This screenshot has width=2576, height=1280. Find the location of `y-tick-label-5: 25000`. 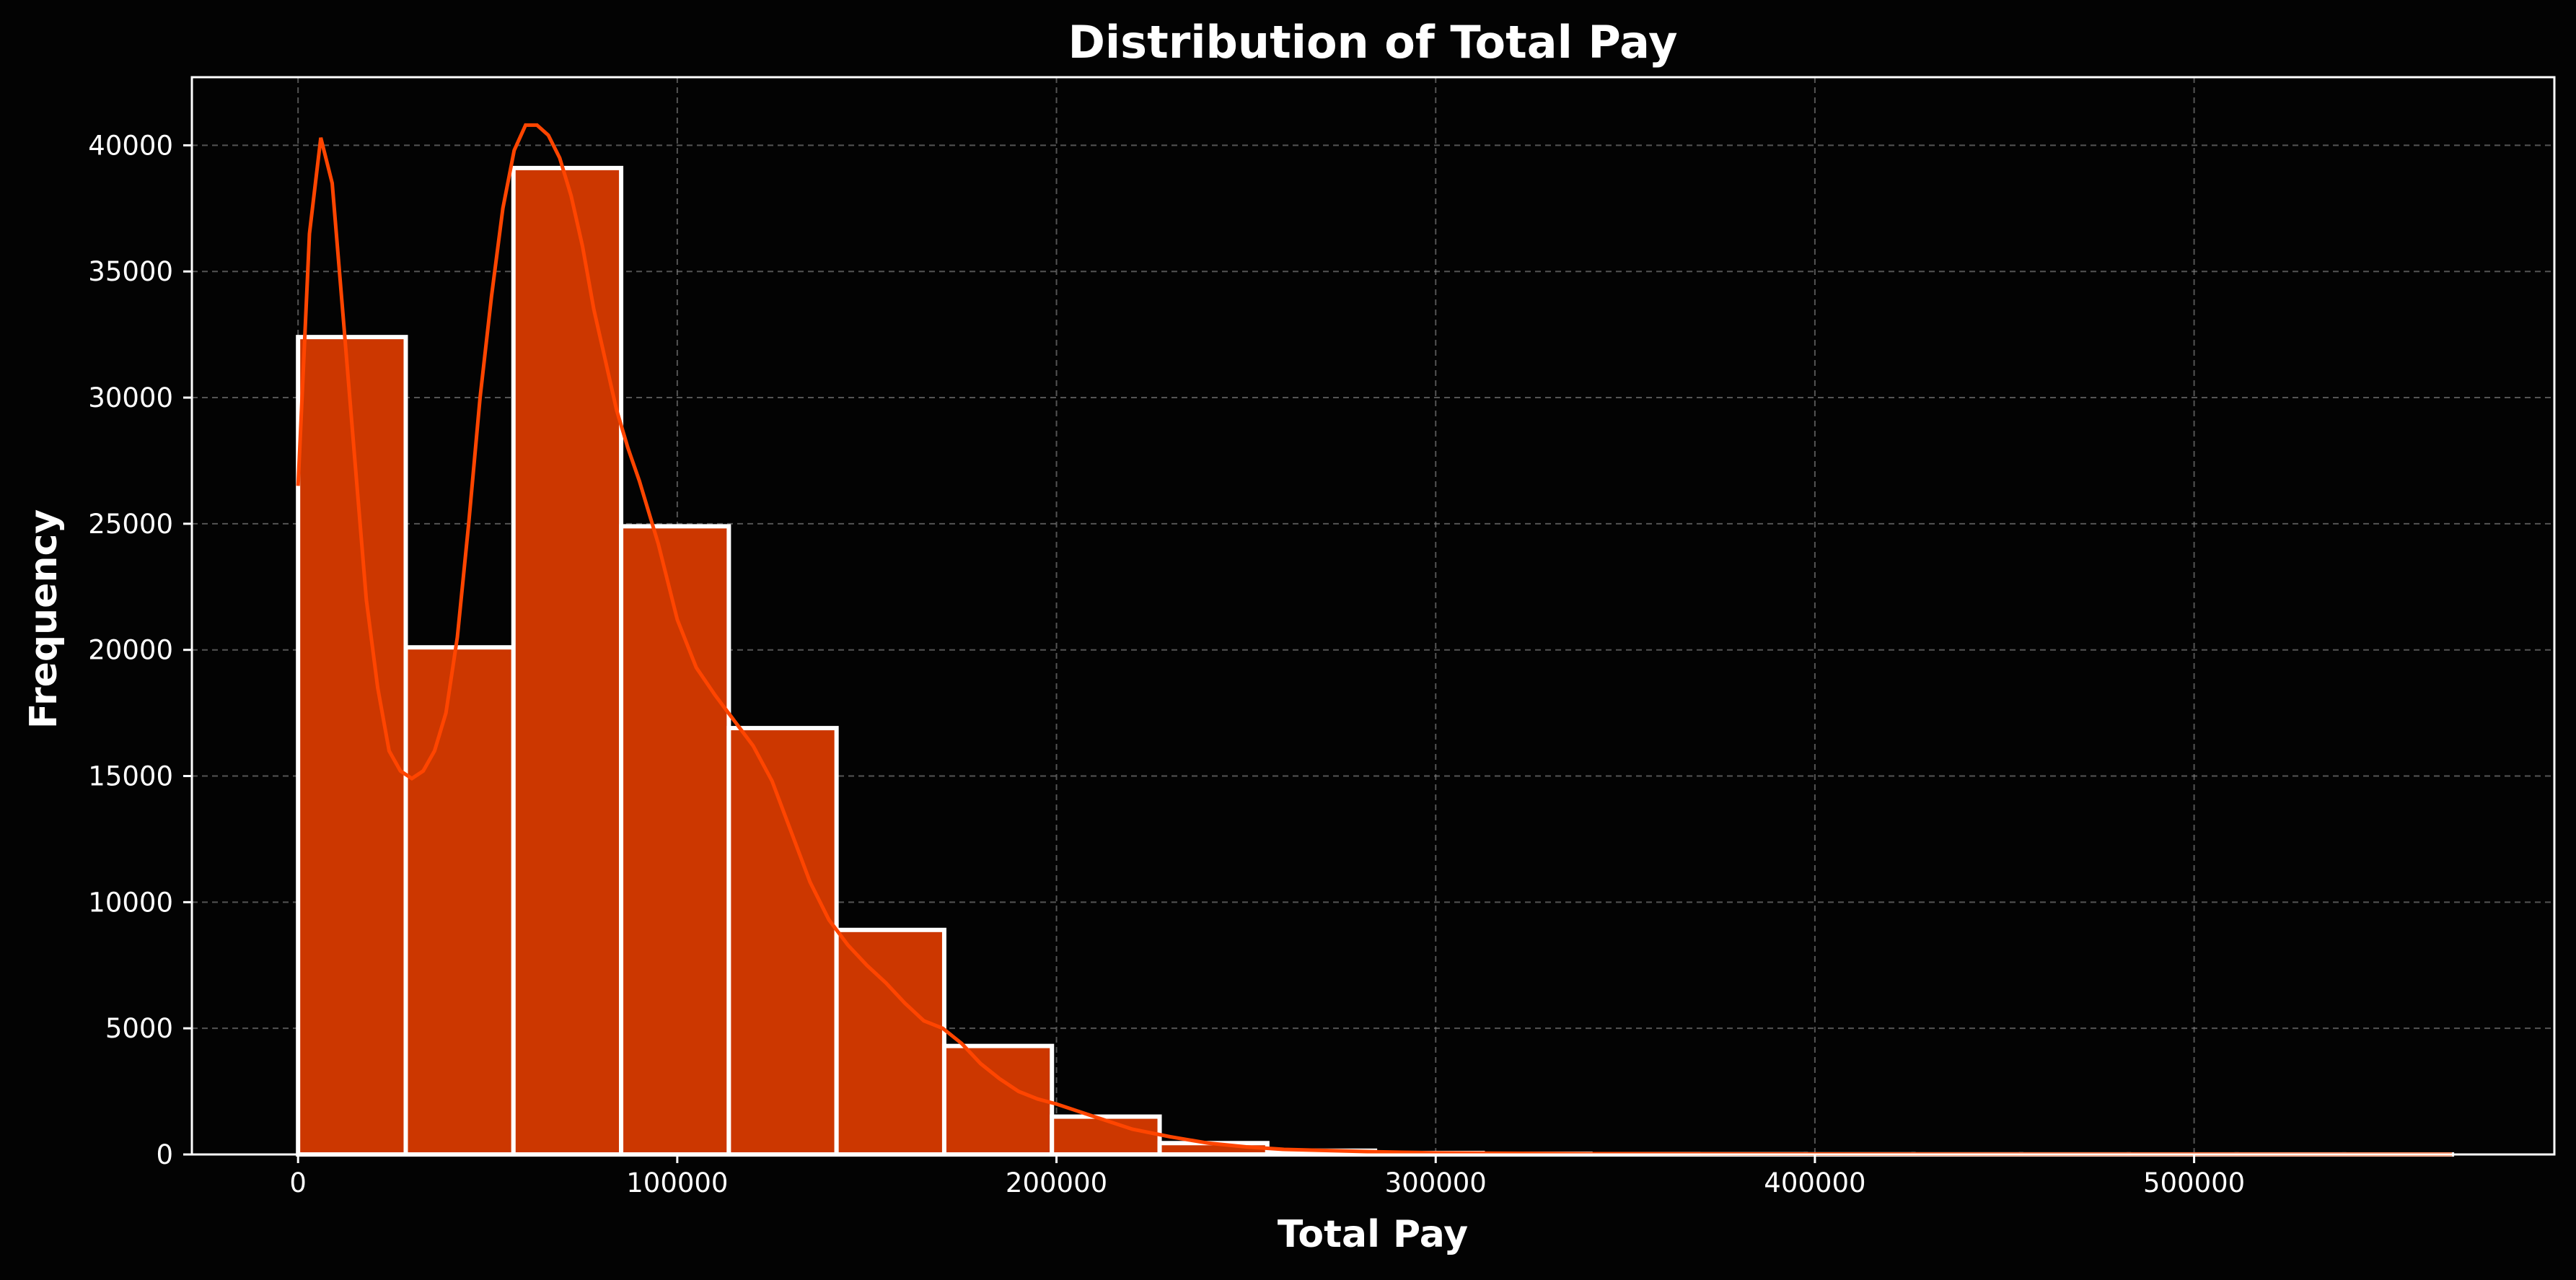

y-tick-label-5: 25000 is located at coordinates (130, 524).